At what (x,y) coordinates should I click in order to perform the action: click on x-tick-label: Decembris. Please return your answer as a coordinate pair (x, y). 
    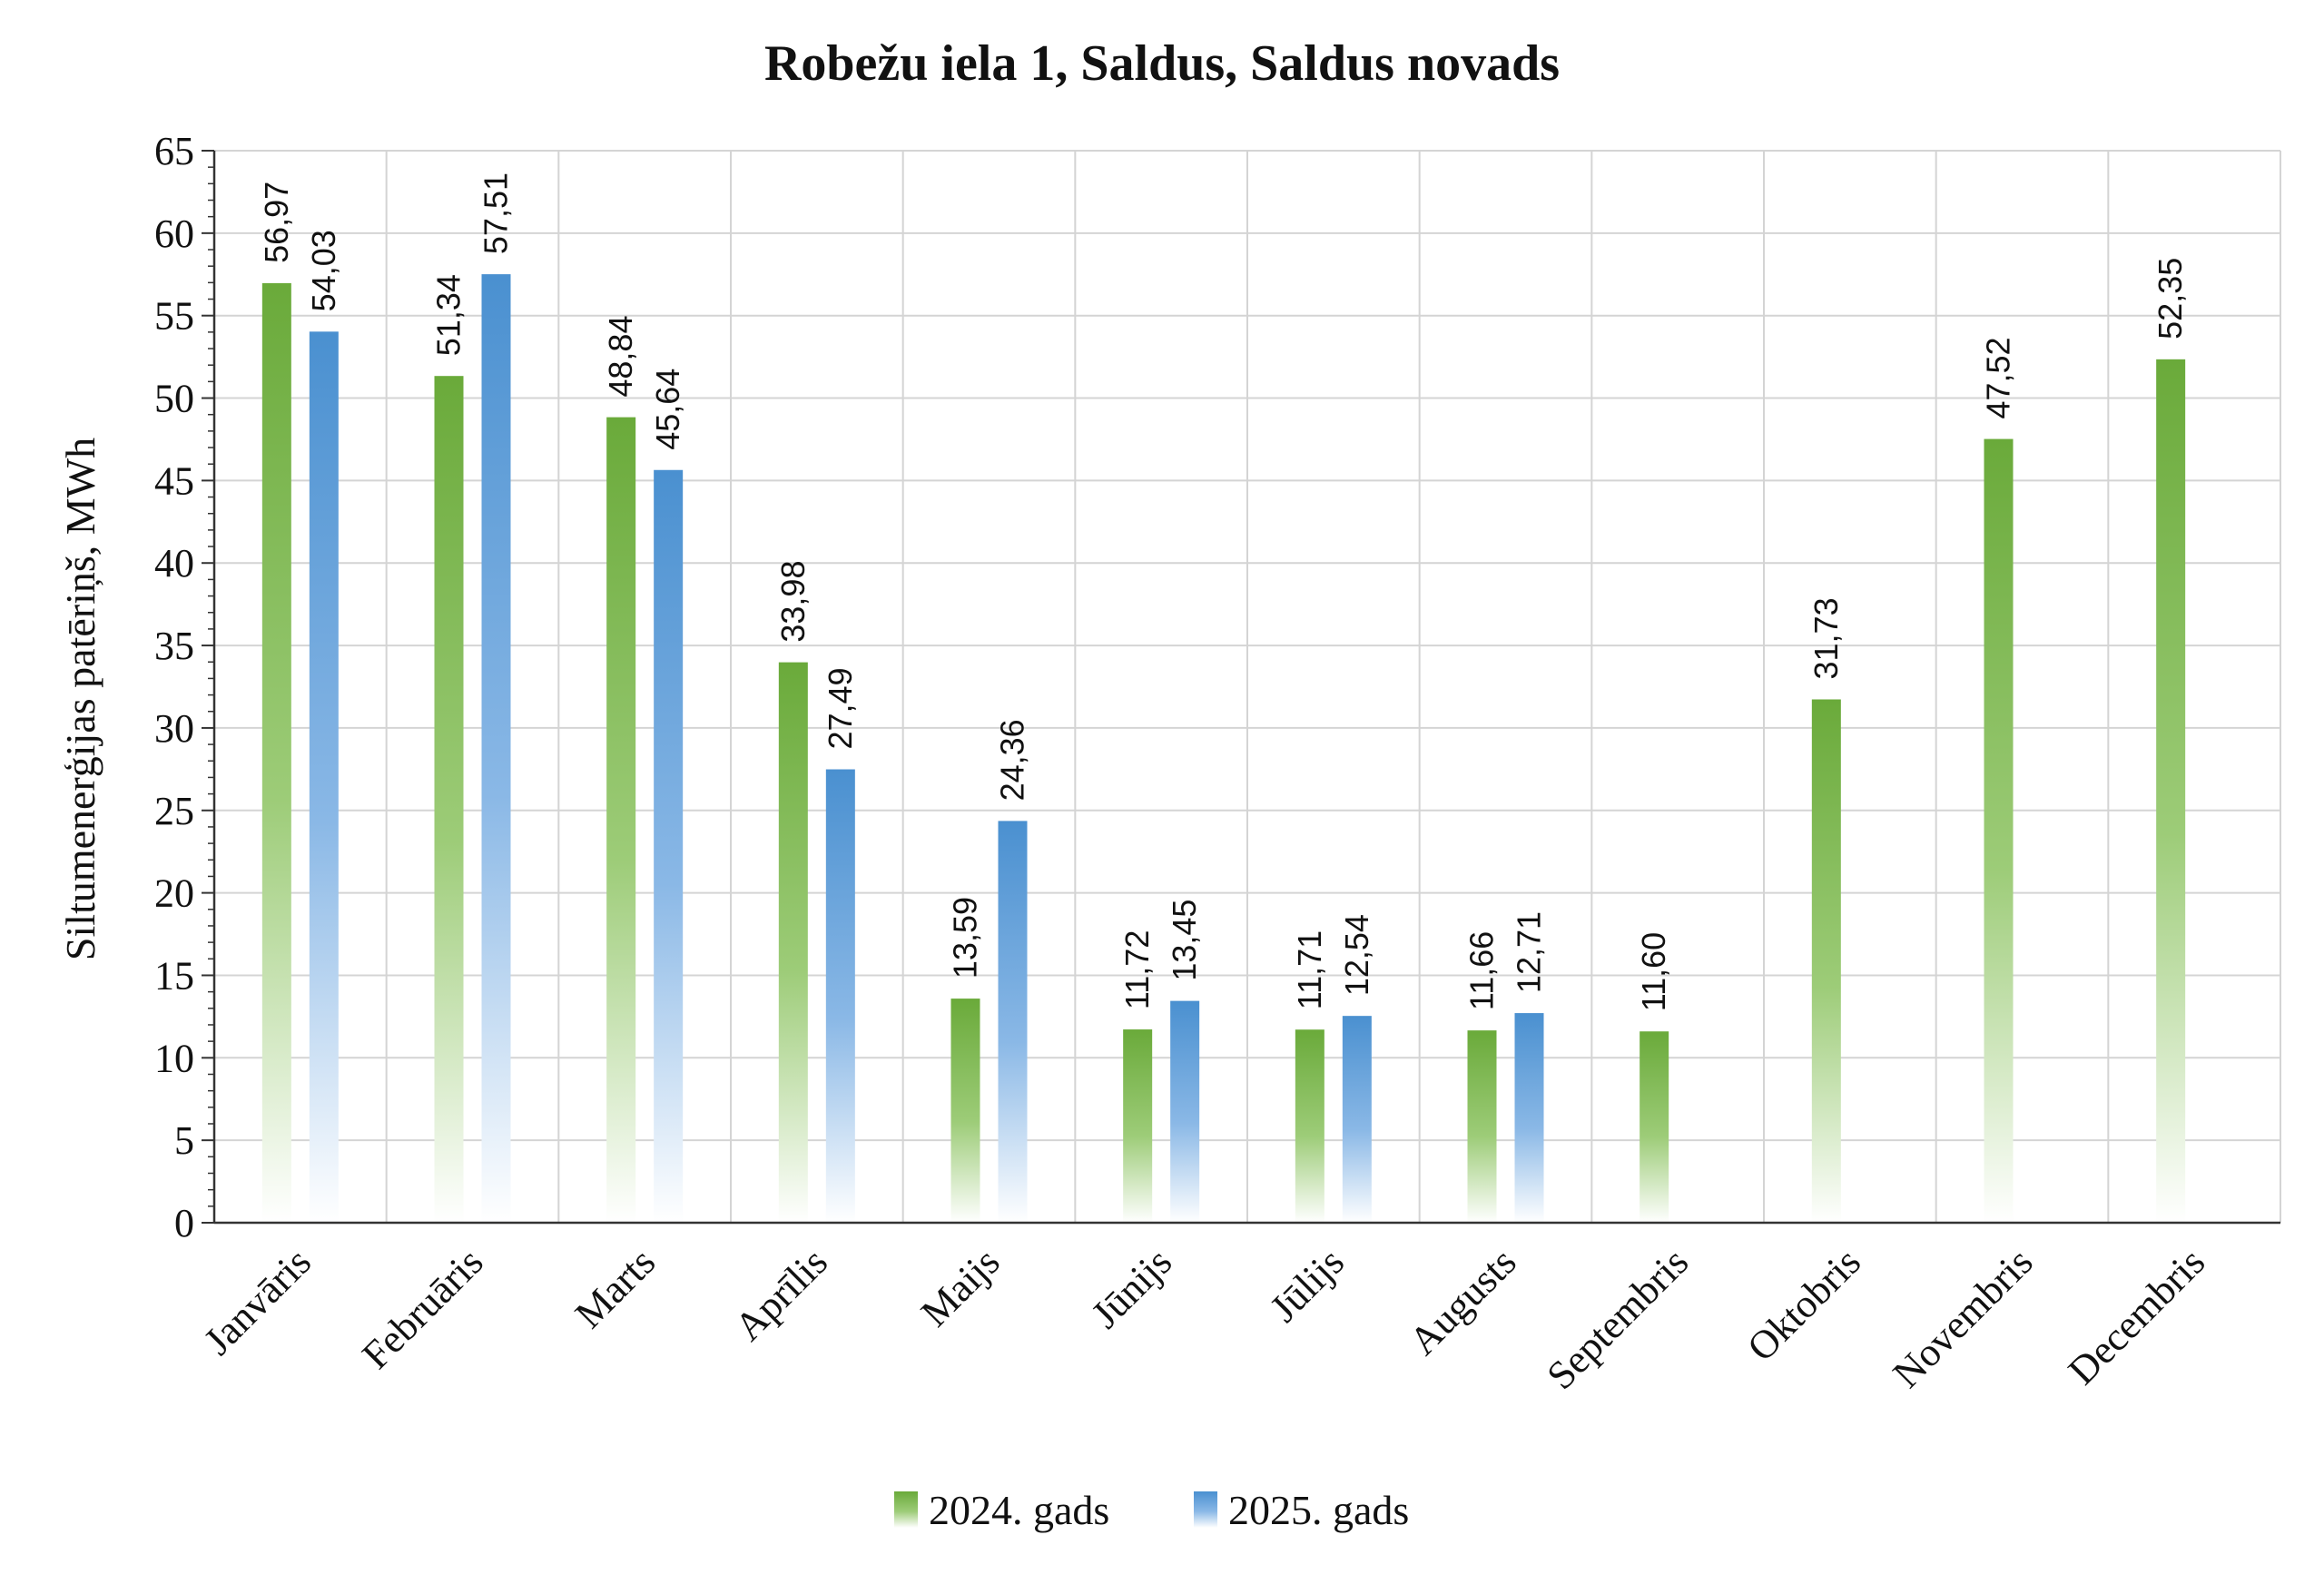
    Looking at the image, I should click on (2136, 1315).